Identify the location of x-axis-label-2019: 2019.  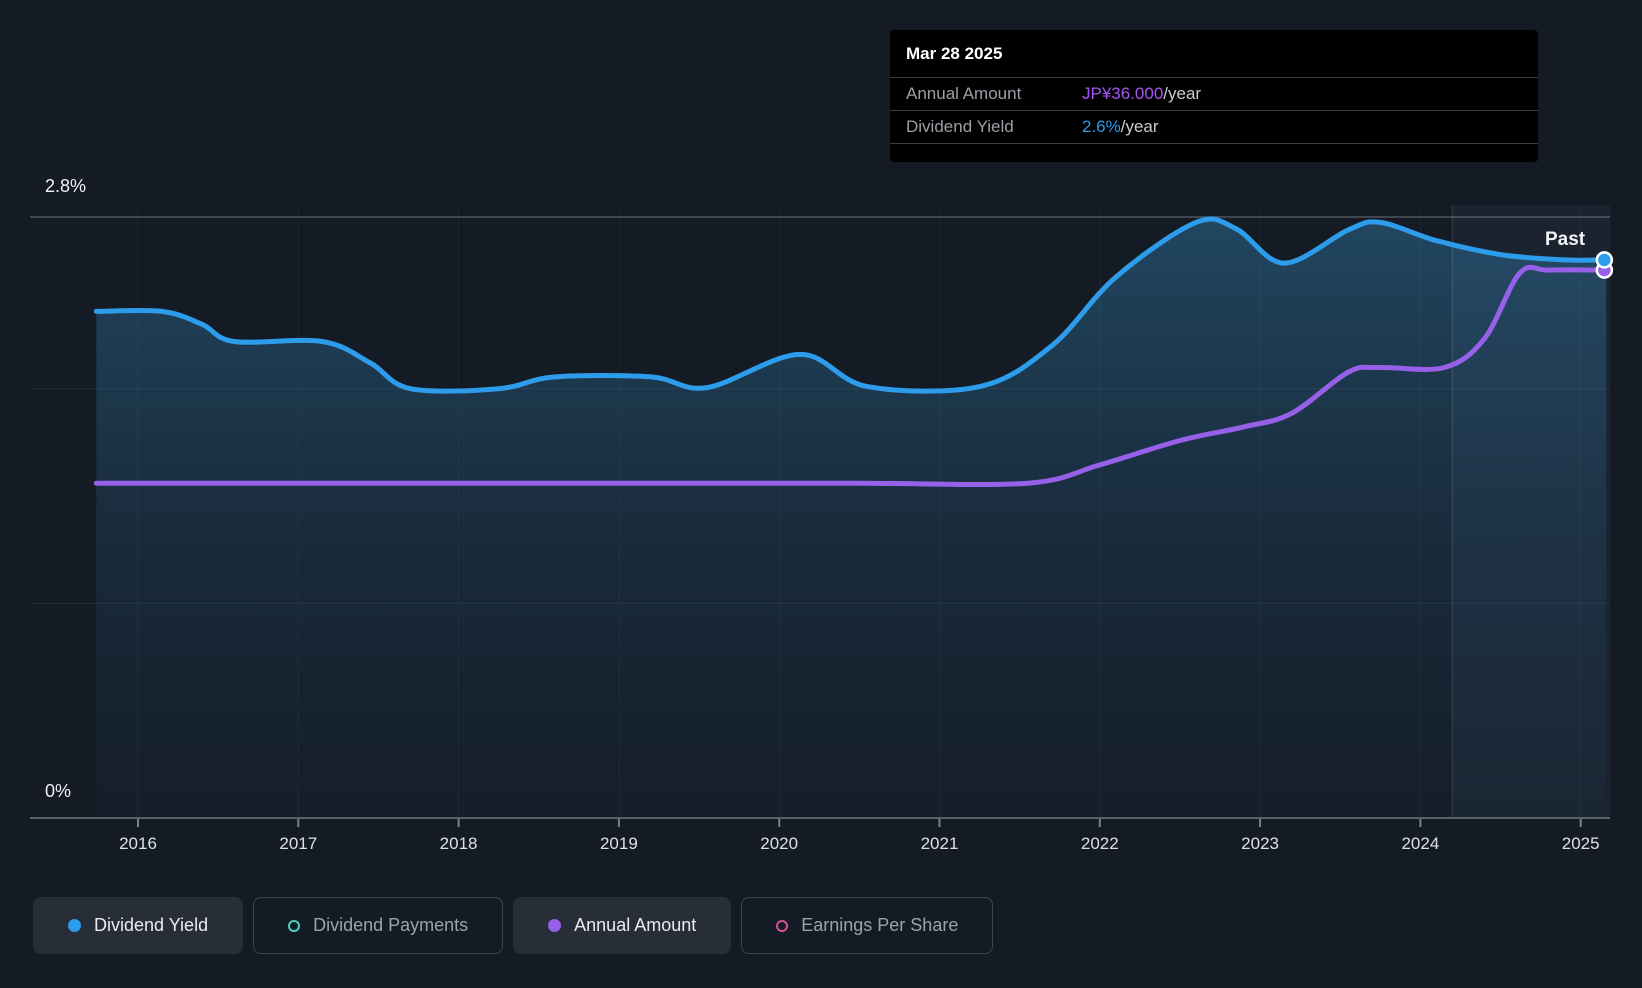
(618, 843).